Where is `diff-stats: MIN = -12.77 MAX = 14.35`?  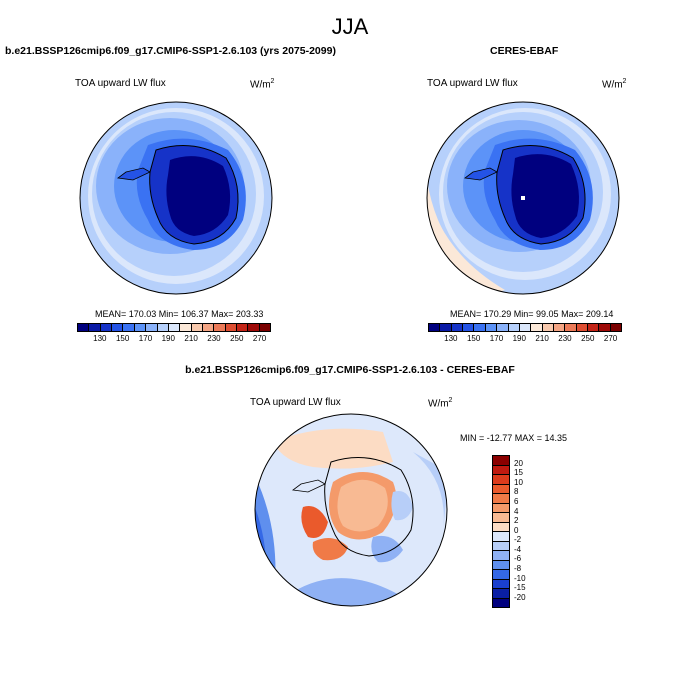 diff-stats: MIN = -12.77 MAX = 14.35 is located at coordinates (514, 438).